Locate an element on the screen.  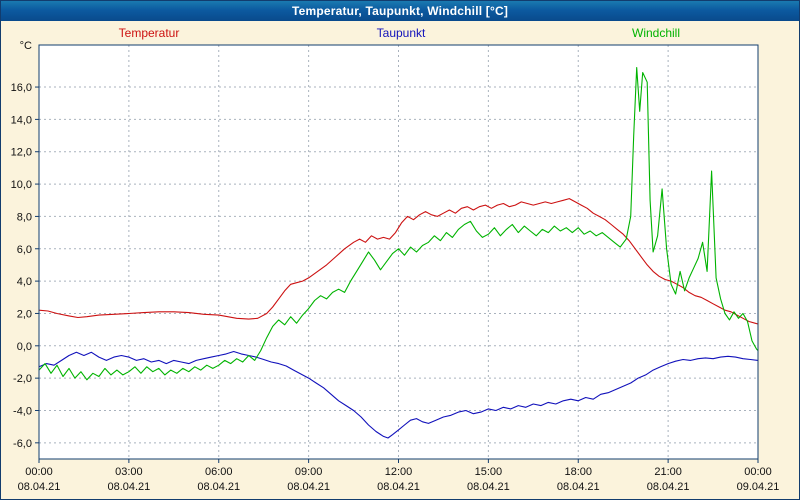
title-bar: Temperatur, Taupunkt, Windchill [°C] is located at coordinates (400, 11).